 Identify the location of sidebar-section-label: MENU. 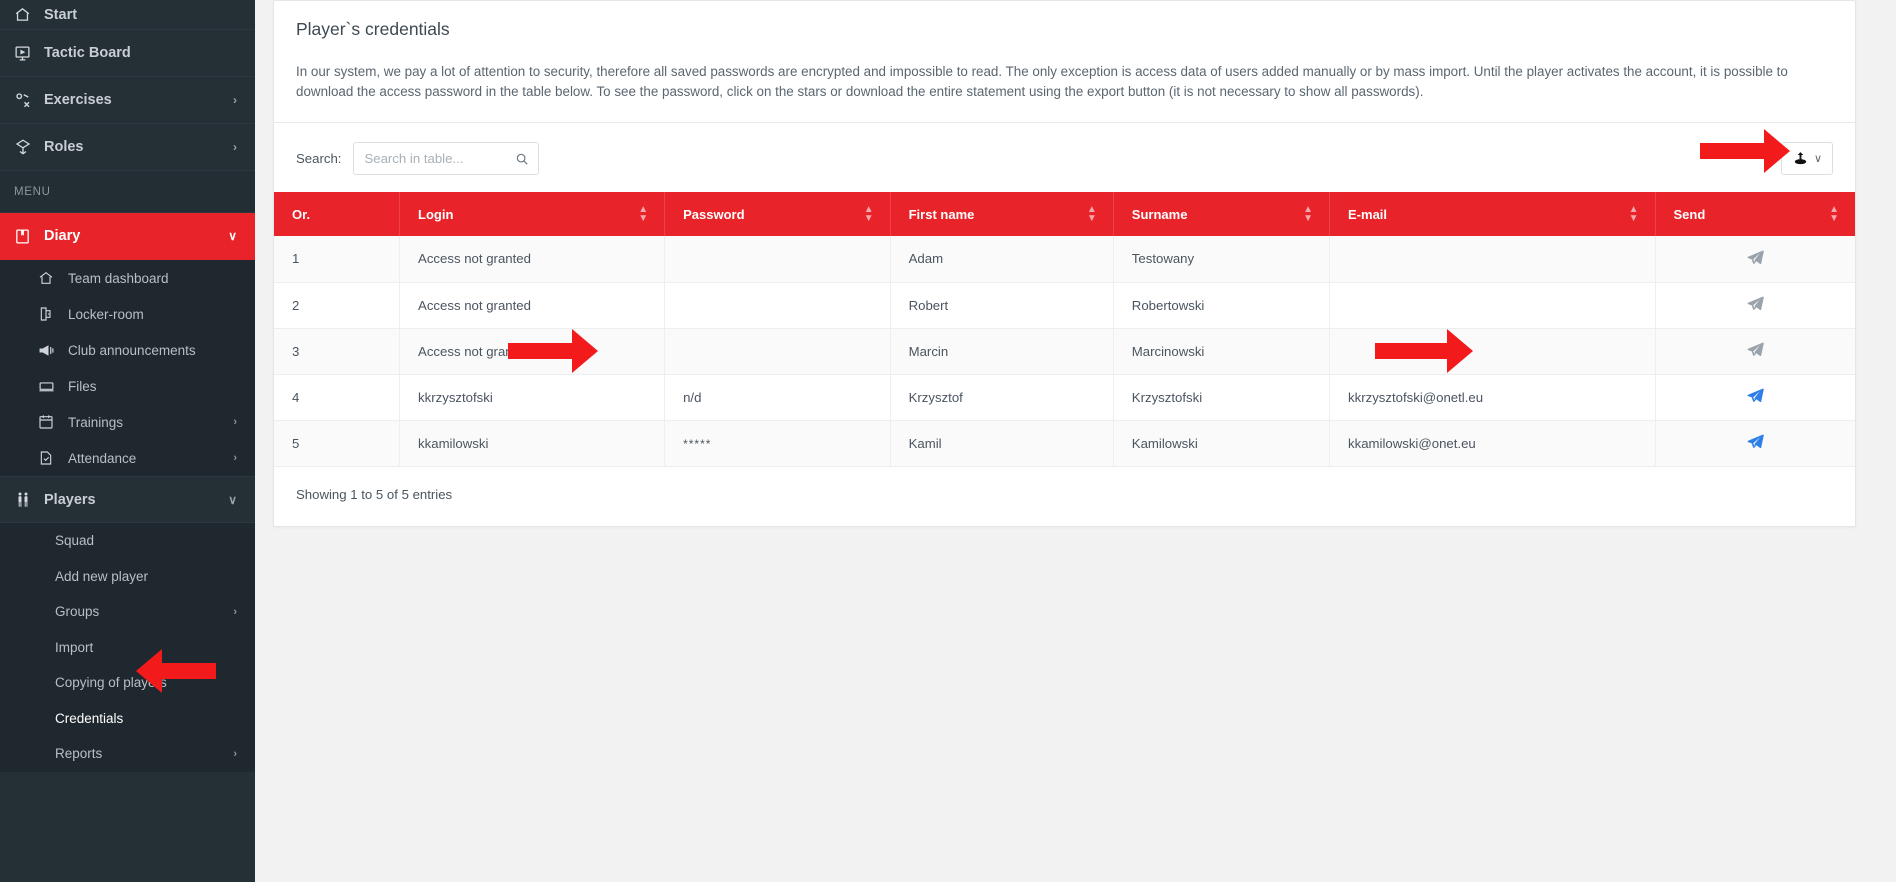
(127, 192).